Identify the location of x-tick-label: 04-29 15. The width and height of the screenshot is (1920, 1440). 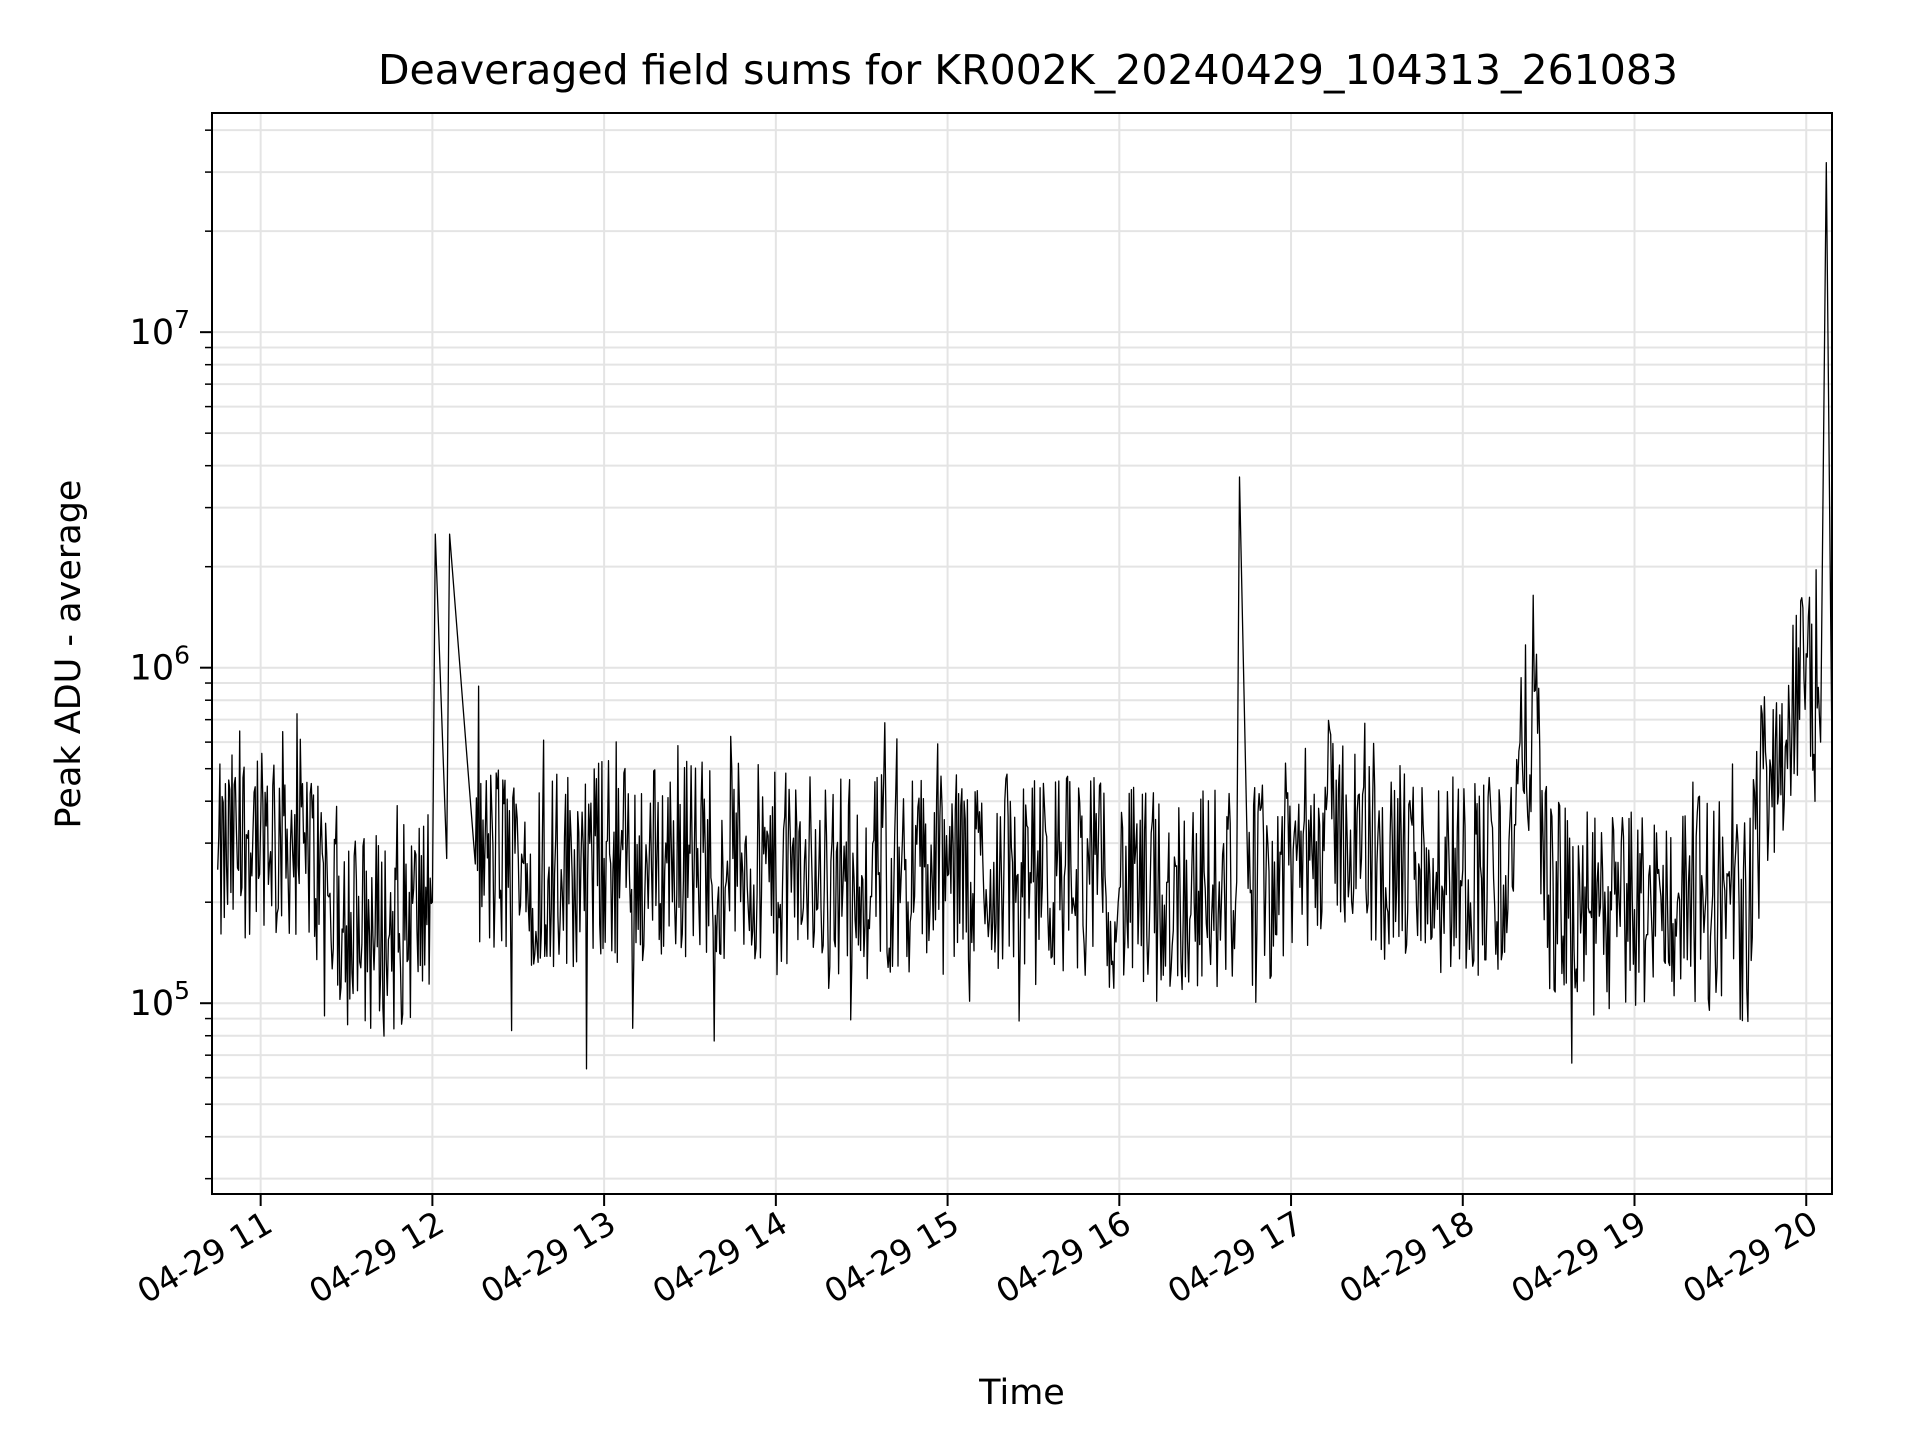
(892, 1257).